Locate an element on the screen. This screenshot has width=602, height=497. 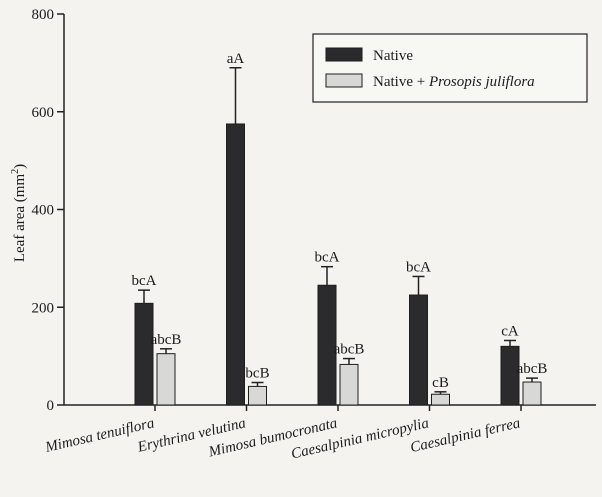
legend-label-text: Native is located at coordinates (393, 56).